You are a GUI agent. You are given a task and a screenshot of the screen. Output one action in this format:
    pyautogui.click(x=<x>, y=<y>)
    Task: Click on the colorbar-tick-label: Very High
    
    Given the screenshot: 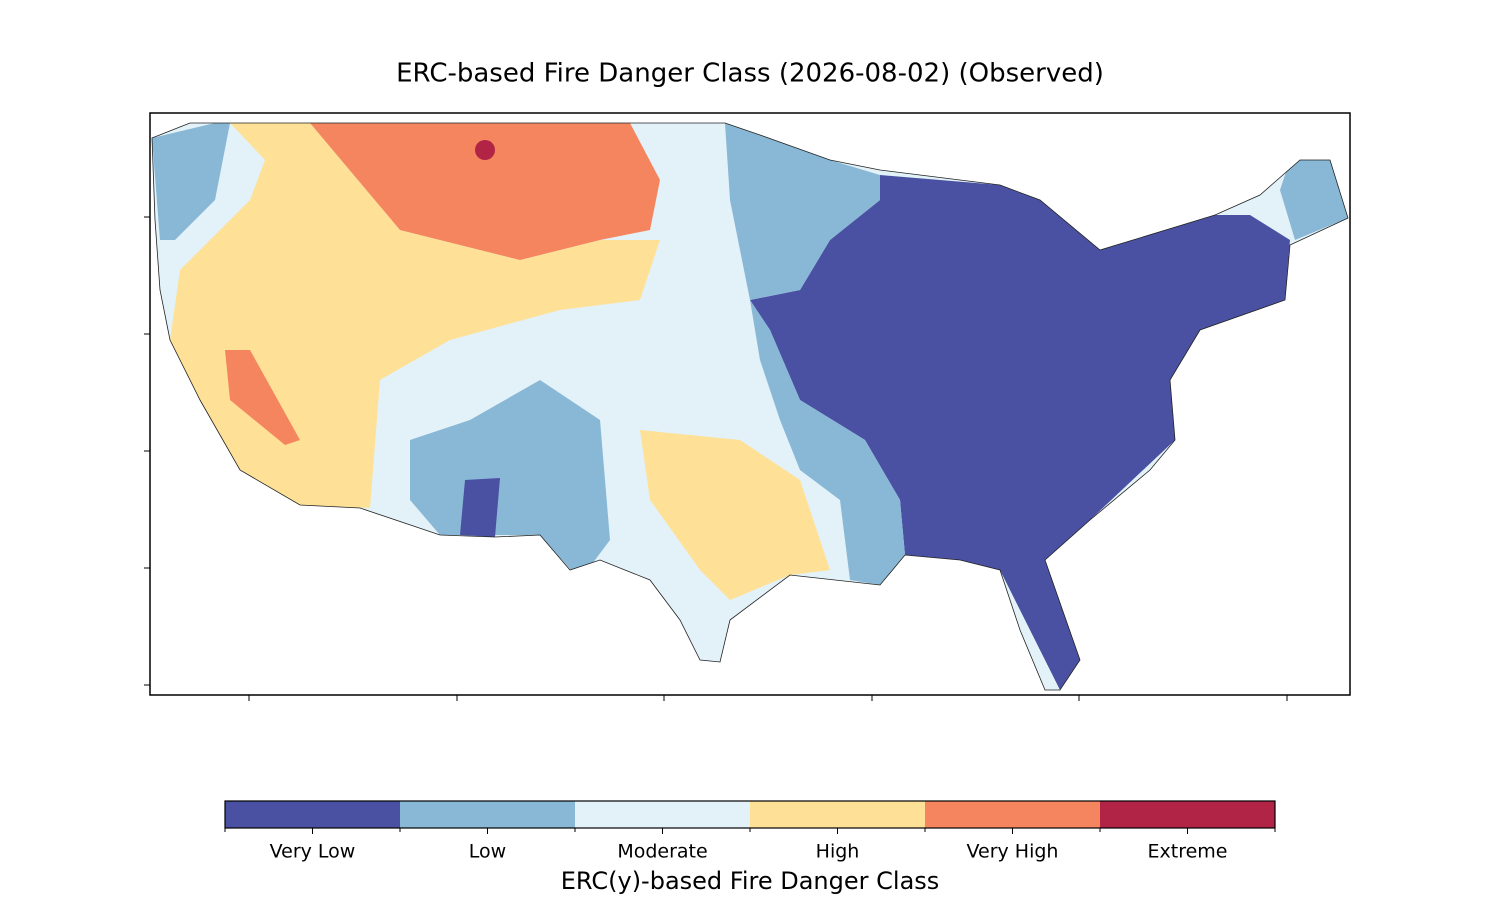 What is the action you would take?
    pyautogui.click(x=1013, y=852)
    